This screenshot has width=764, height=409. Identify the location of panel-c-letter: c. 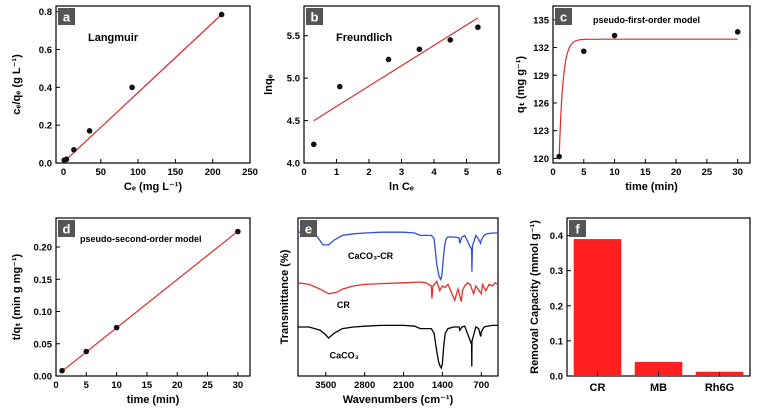
(563, 17).